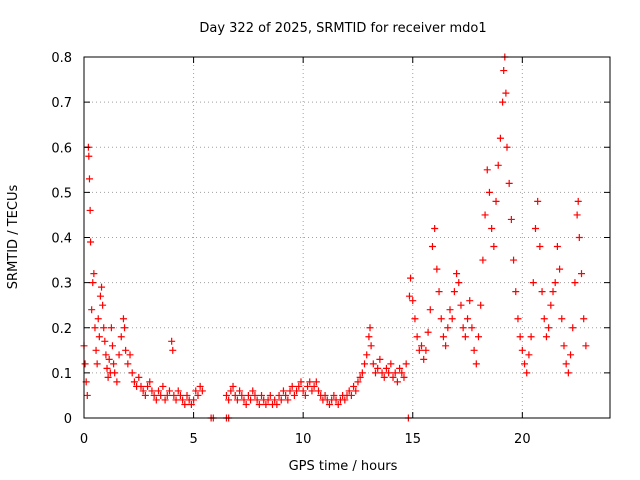  I want to click on x-tick-label: 0, so click(84, 439).